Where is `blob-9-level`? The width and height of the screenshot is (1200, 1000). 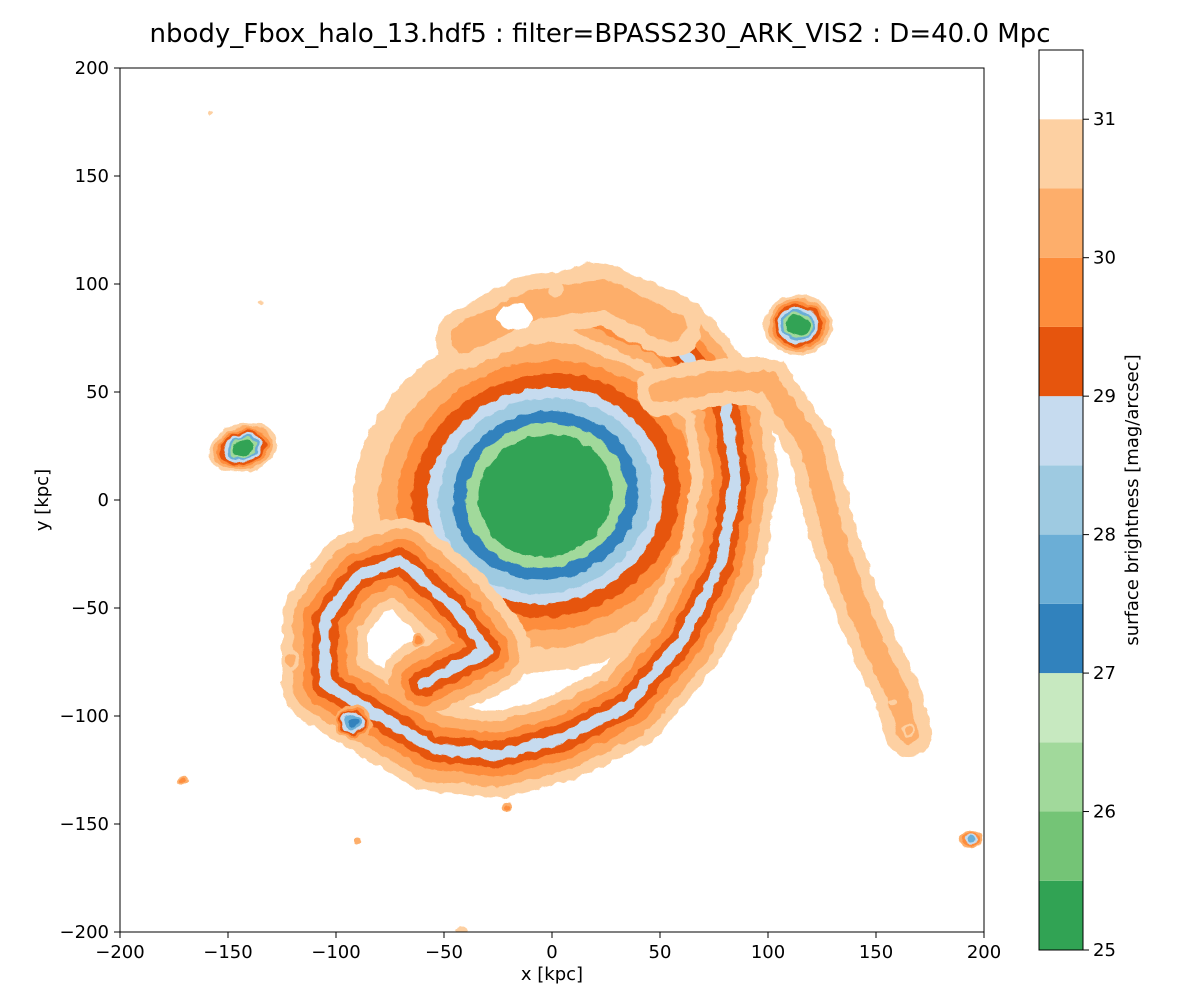
blob-9-level is located at coordinates (210, 113).